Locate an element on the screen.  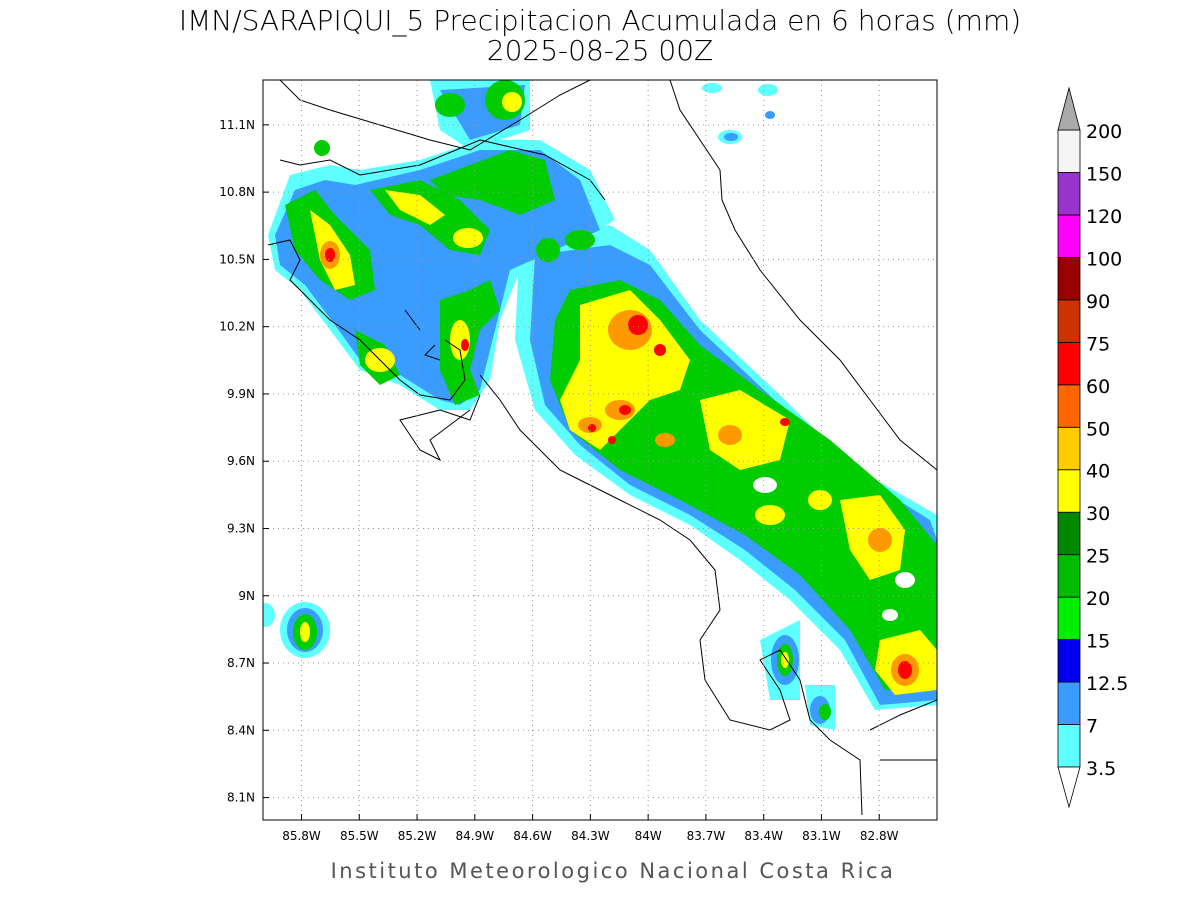
y-tick-label: 8.4N is located at coordinates (241, 730).